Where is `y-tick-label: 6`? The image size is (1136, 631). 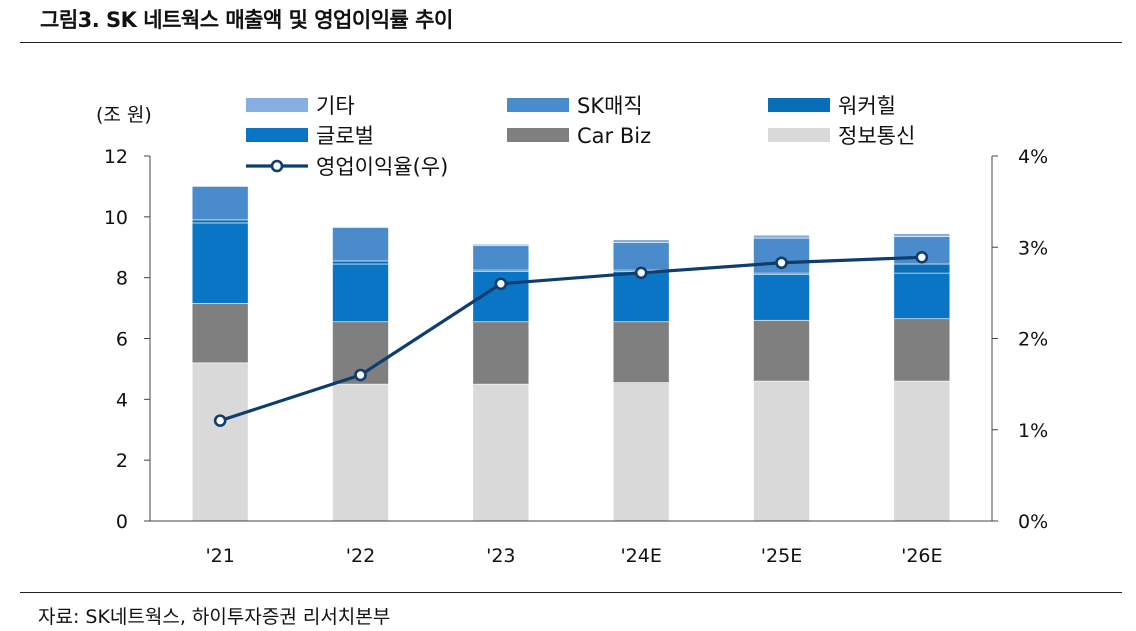 y-tick-label: 6 is located at coordinates (122, 340).